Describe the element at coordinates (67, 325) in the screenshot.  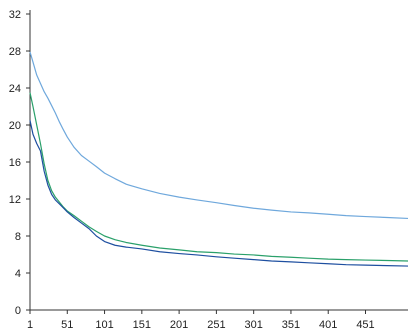
I see `x-tick-label: 51` at that location.